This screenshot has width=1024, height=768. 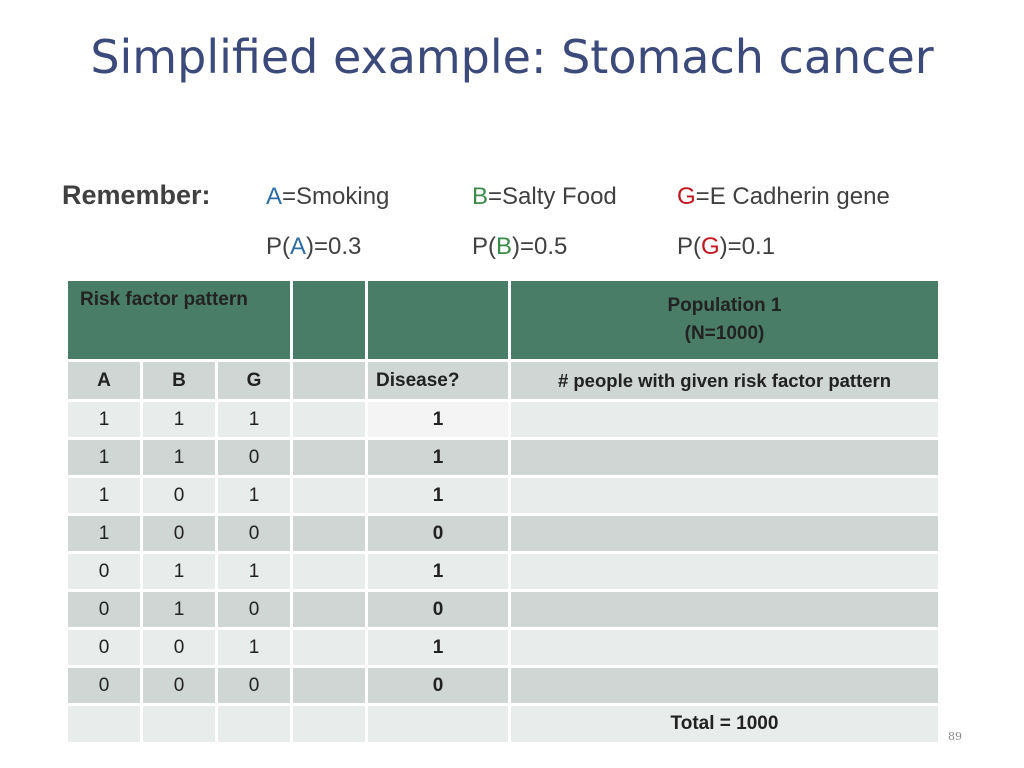 I want to click on prob-letter-a: A, so click(x=298, y=246).